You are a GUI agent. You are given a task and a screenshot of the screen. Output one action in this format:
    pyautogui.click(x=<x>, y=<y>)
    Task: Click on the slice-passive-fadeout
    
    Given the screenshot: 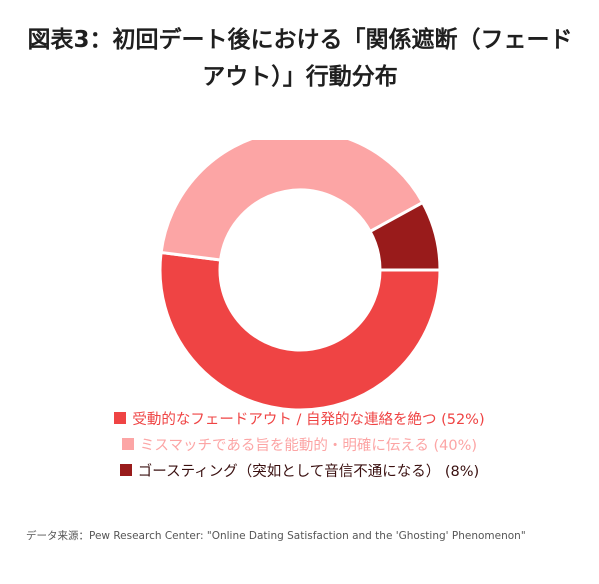 What is the action you would take?
    pyautogui.click(x=300, y=331)
    